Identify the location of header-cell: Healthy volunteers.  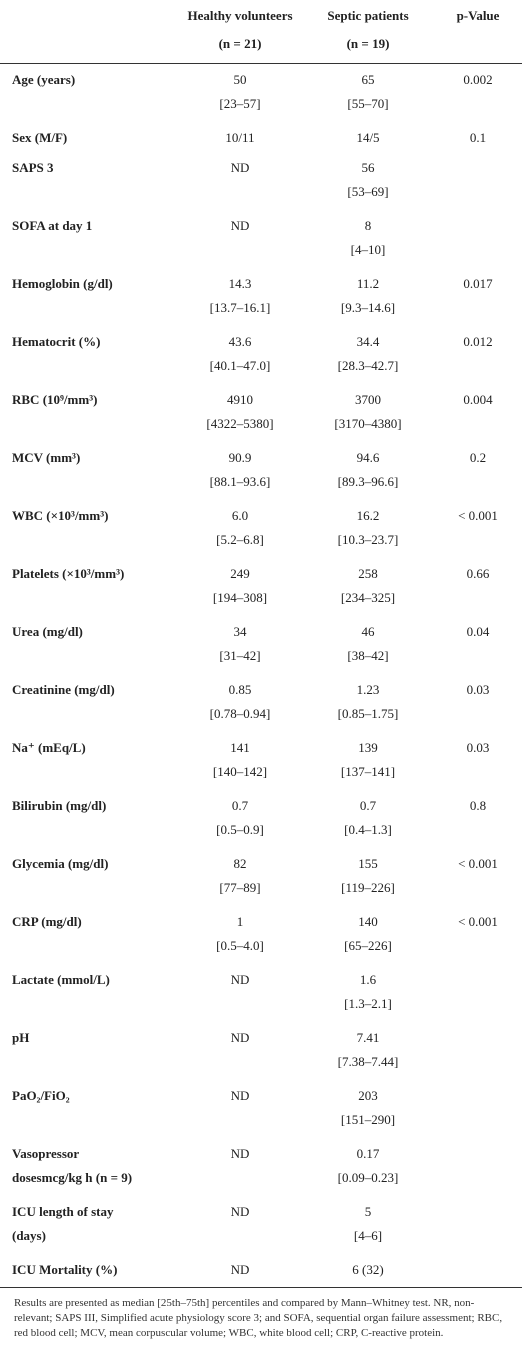
(240, 15).